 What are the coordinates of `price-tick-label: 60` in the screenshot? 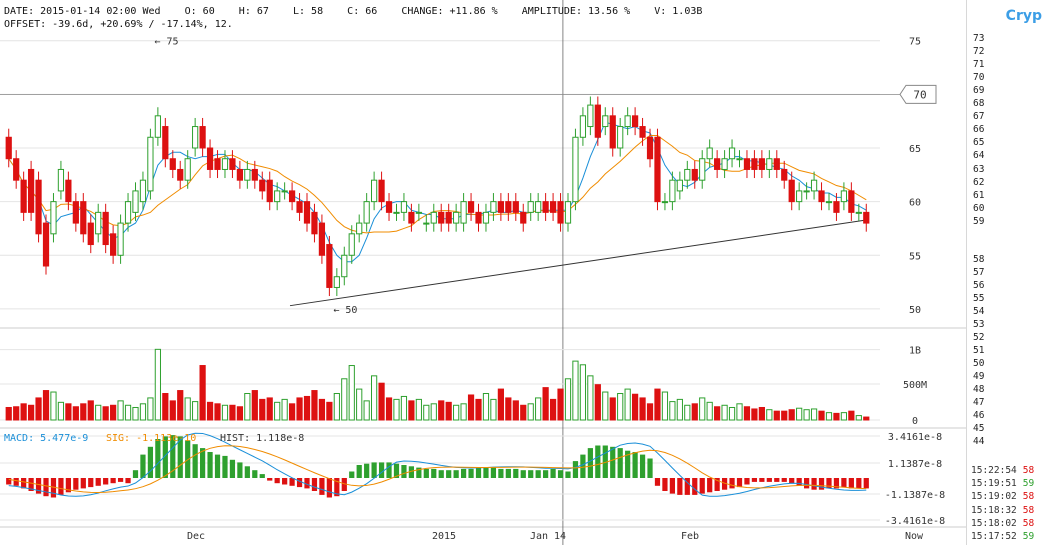 It's located at (915, 203).